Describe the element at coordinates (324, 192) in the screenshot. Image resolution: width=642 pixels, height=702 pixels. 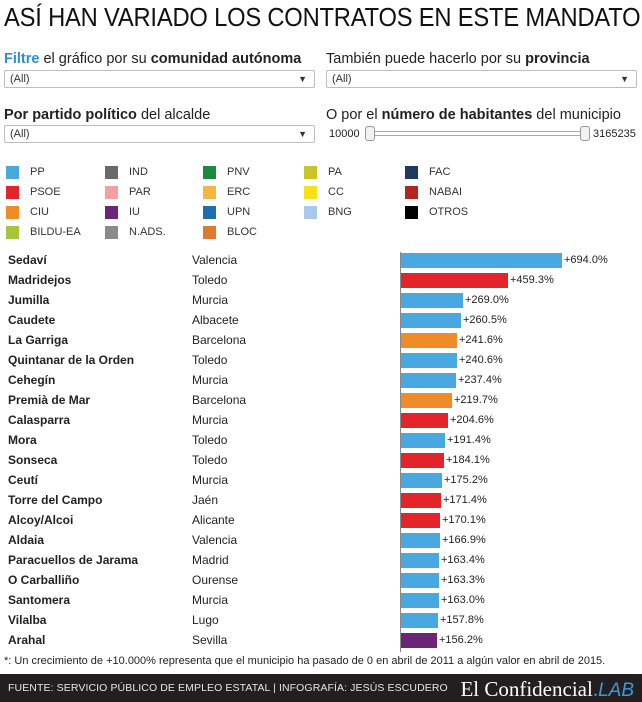
I see `legend-item: CC` at that location.